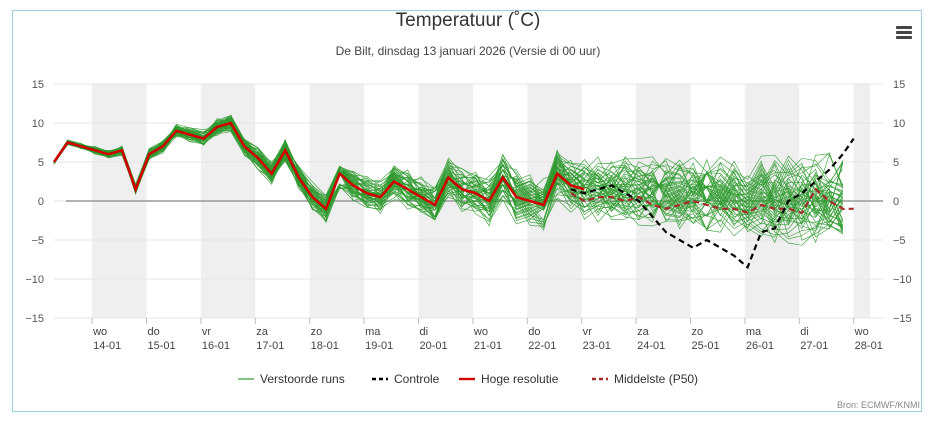 This screenshot has width=936, height=421. I want to click on x-tick-date: 18-01, so click(325, 346).